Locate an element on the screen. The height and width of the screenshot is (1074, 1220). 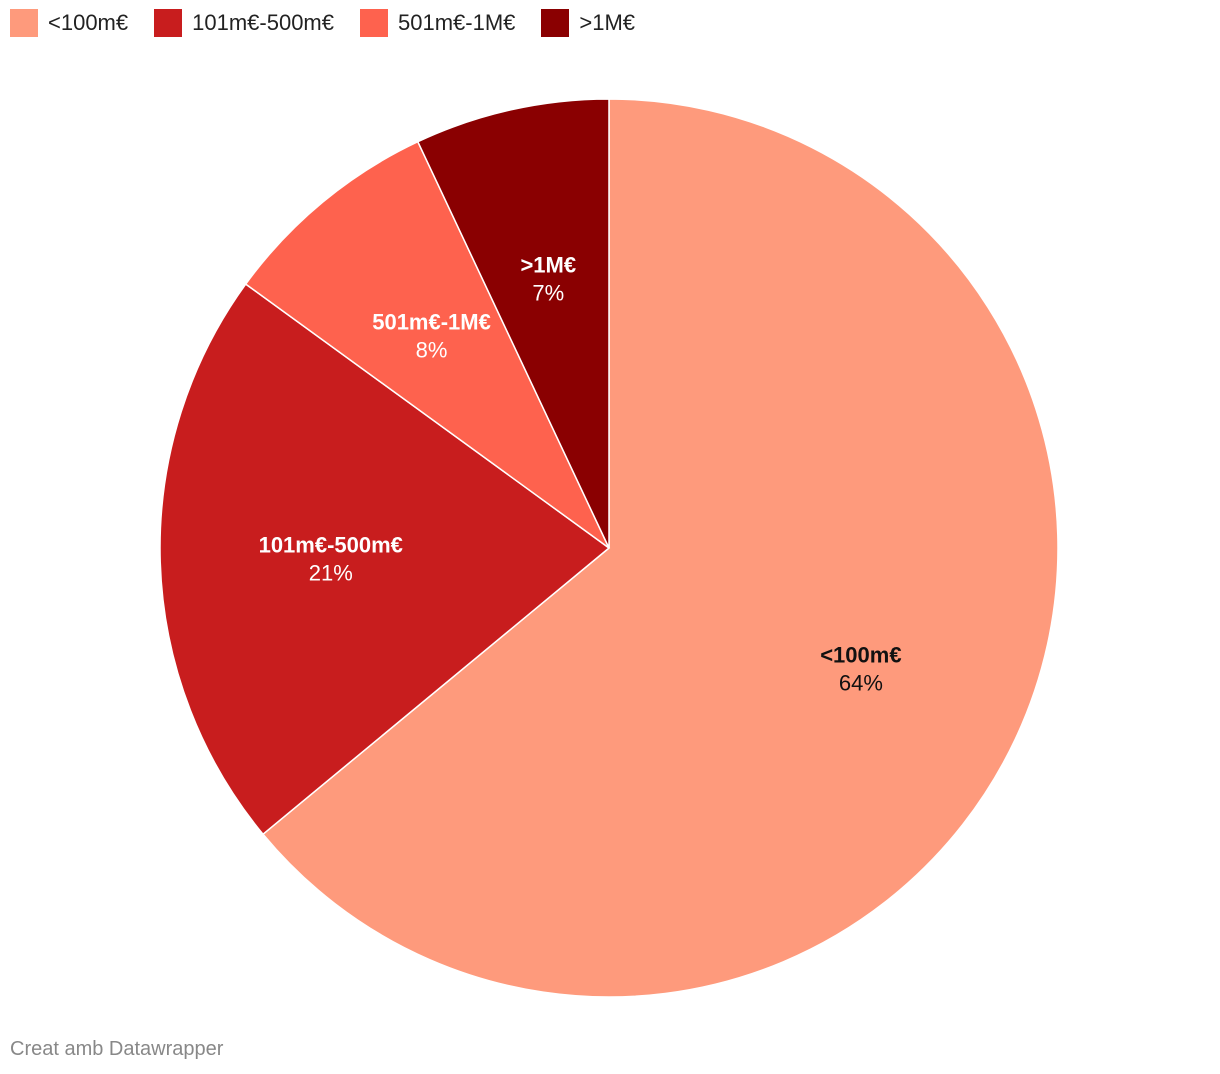
legend-item-101-500: 101m€-500m€ is located at coordinates (244, 23).